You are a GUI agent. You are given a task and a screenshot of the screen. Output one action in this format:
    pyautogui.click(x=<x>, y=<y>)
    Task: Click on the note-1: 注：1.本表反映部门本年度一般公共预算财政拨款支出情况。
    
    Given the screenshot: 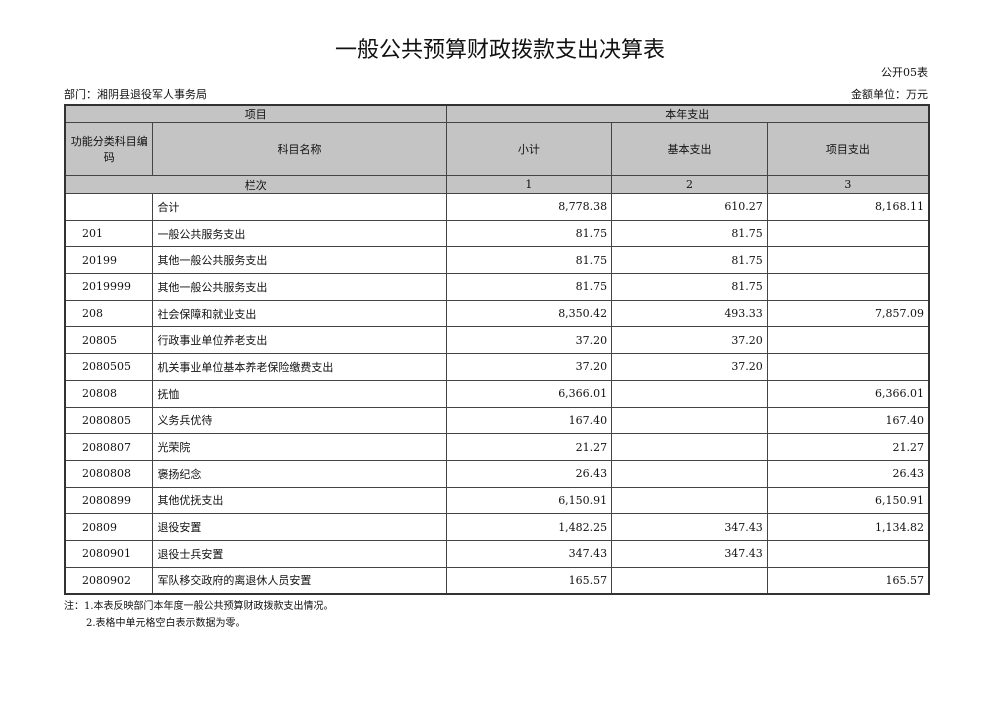 What is the action you would take?
    pyautogui.click(x=199, y=606)
    